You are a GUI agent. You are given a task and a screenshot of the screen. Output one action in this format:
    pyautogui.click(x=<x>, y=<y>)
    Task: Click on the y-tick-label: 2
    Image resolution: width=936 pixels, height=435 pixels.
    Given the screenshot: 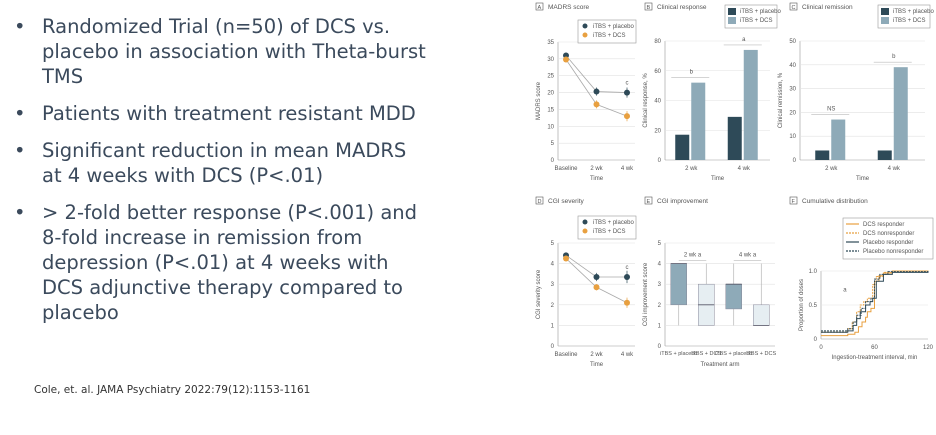 What is the action you would take?
    pyautogui.click(x=553, y=306)
    